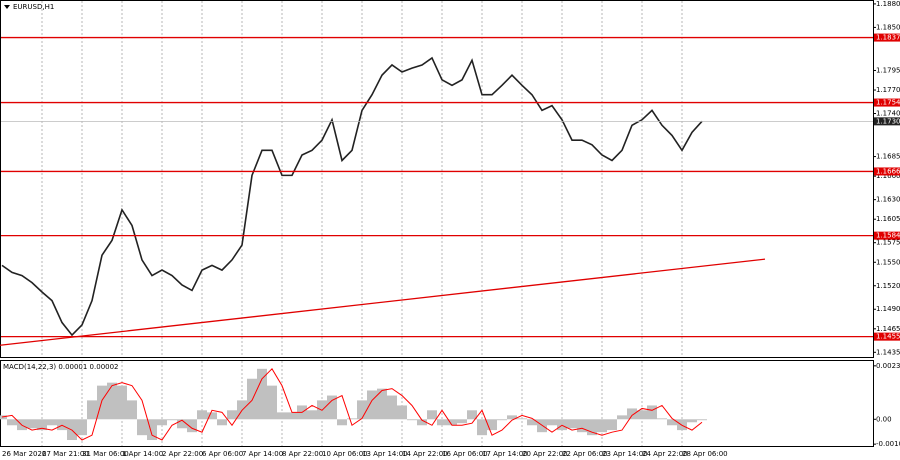 This screenshot has height=460, width=900. I want to click on x-tick-label: 7 Apr 14:00, so click(262, 454).